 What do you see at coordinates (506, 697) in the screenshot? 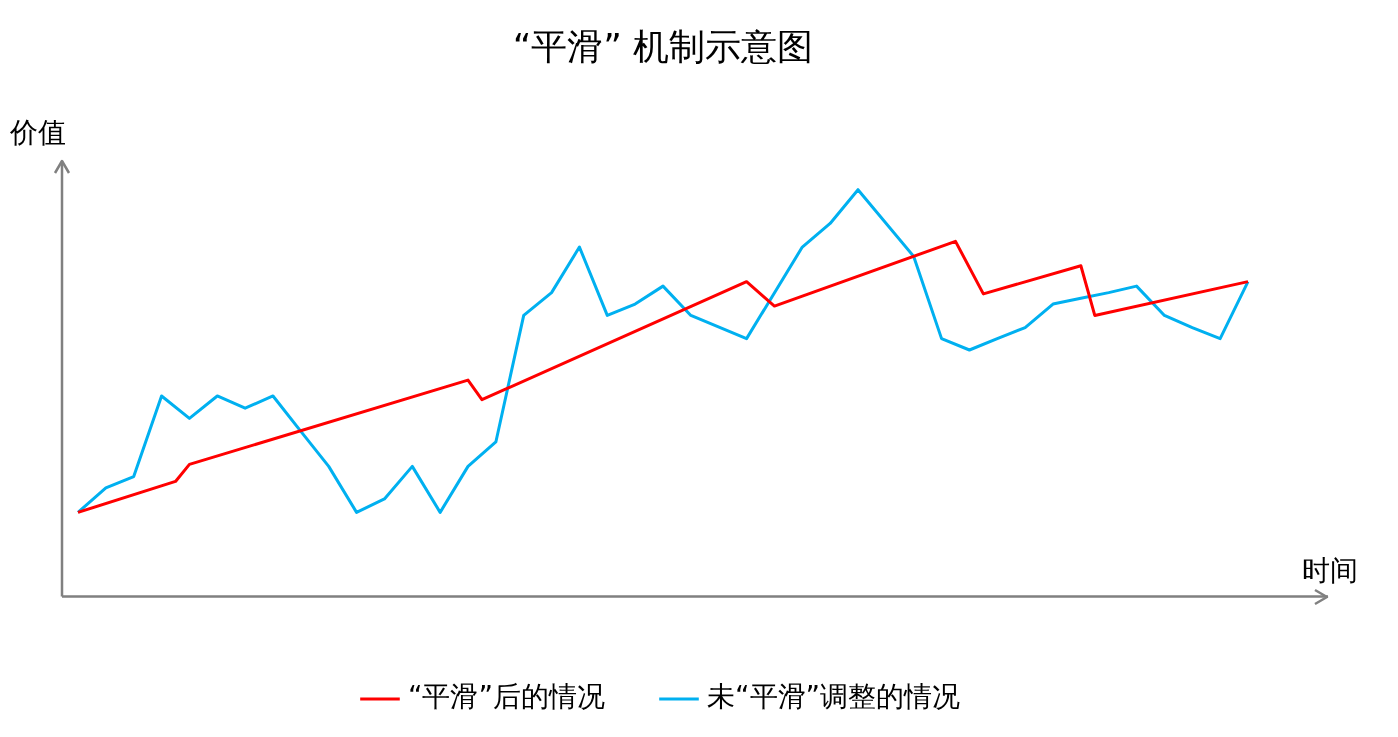
I see `legend-label: “平滑”后的情况` at bounding box center [506, 697].